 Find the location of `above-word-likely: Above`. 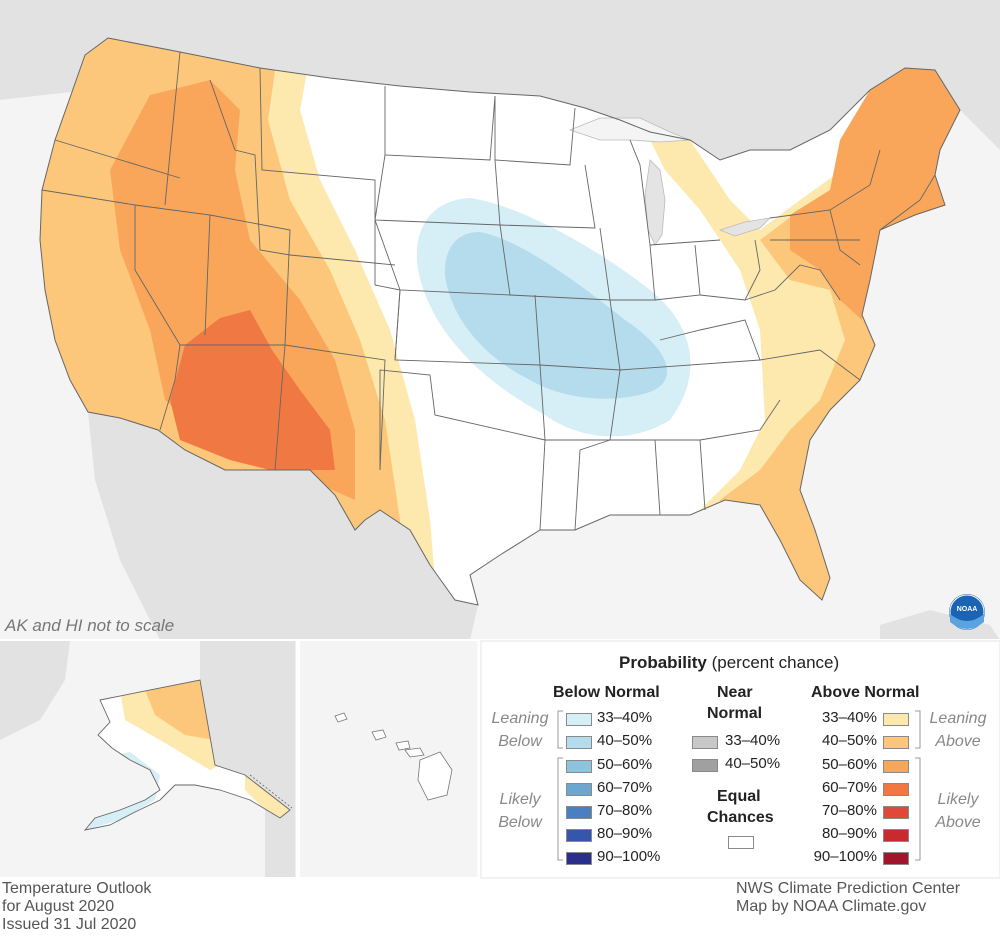

above-word-likely: Above is located at coordinates (958, 822).